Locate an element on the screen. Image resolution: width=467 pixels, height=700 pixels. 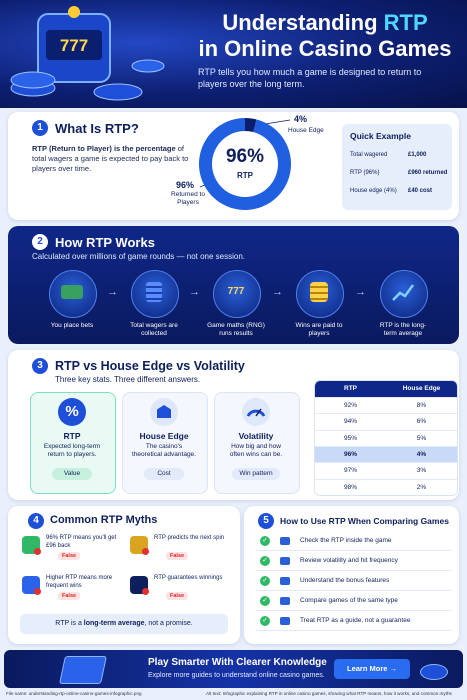
table-cell: 2% is located at coordinates (421, 487).